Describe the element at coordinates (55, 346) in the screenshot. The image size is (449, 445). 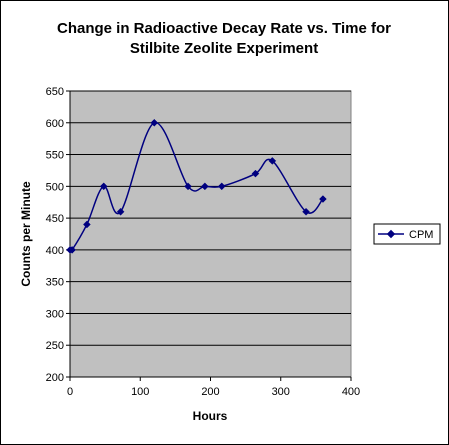
I see `y-tick-label-250: 250` at that location.